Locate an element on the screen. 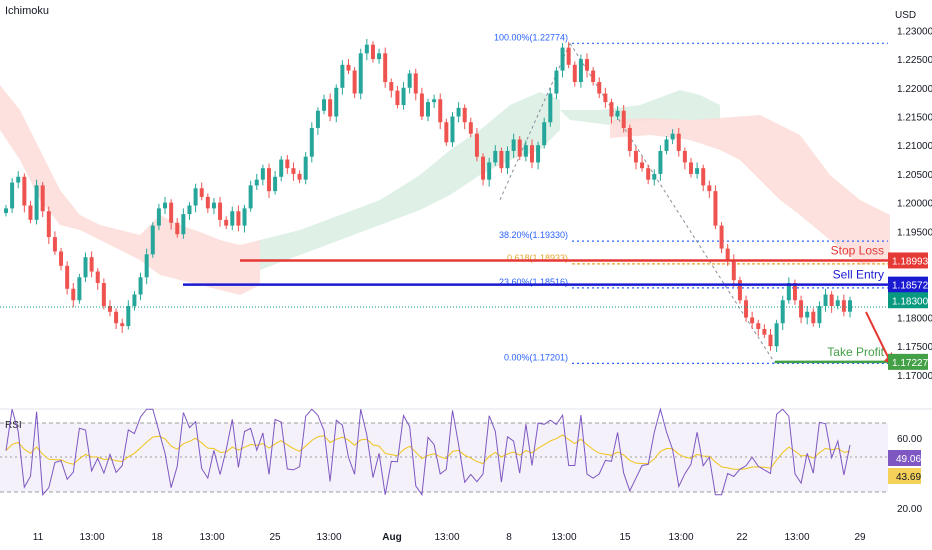 This screenshot has width=932, height=550. fib-level-label: 38.20%(1.19330) is located at coordinates (533, 235).